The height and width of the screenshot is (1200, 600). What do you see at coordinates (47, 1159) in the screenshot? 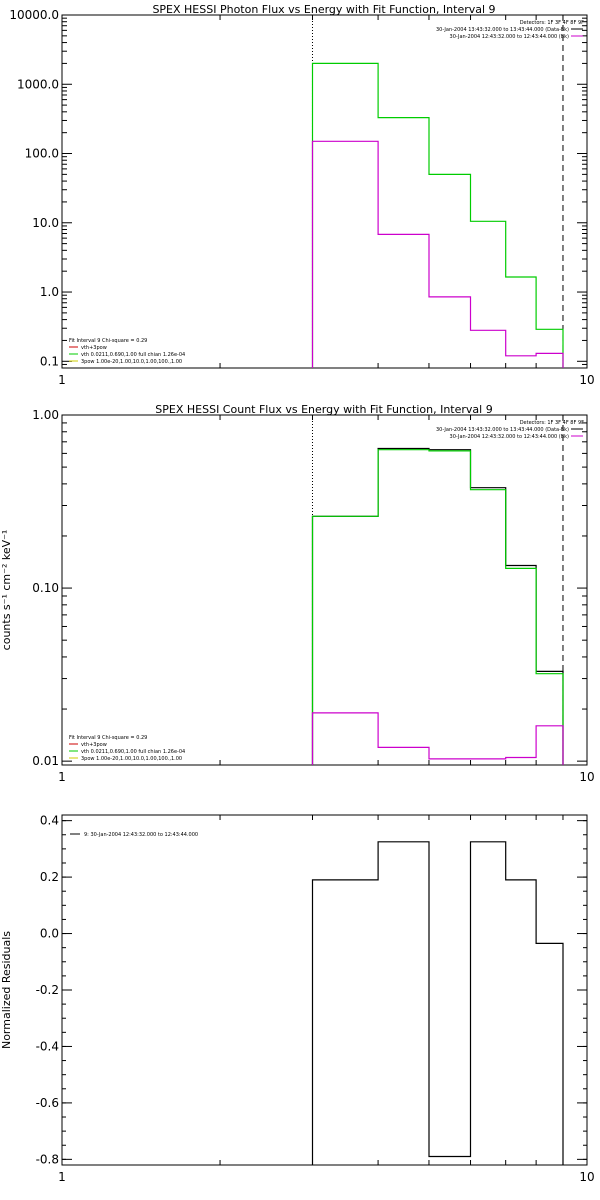
I see `y-tick-label: -0.8` at bounding box center [47, 1159].